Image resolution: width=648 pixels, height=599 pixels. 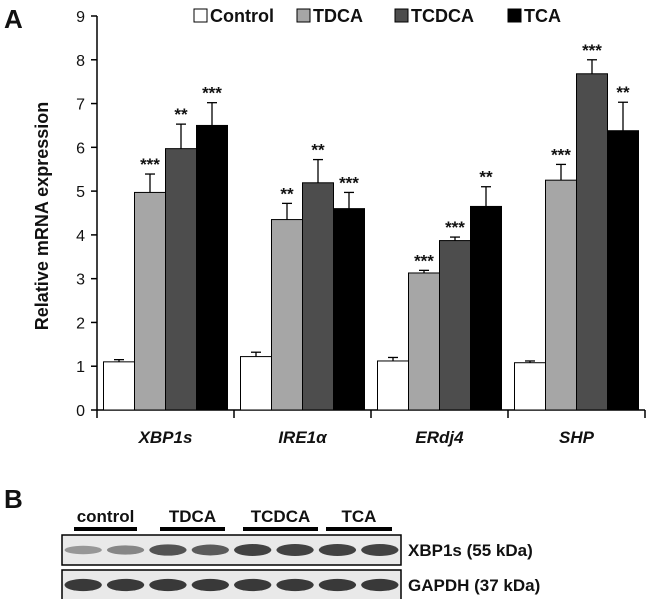 I want to click on legend: Control TDCA TCDCA TCA, so click(x=377, y=16).